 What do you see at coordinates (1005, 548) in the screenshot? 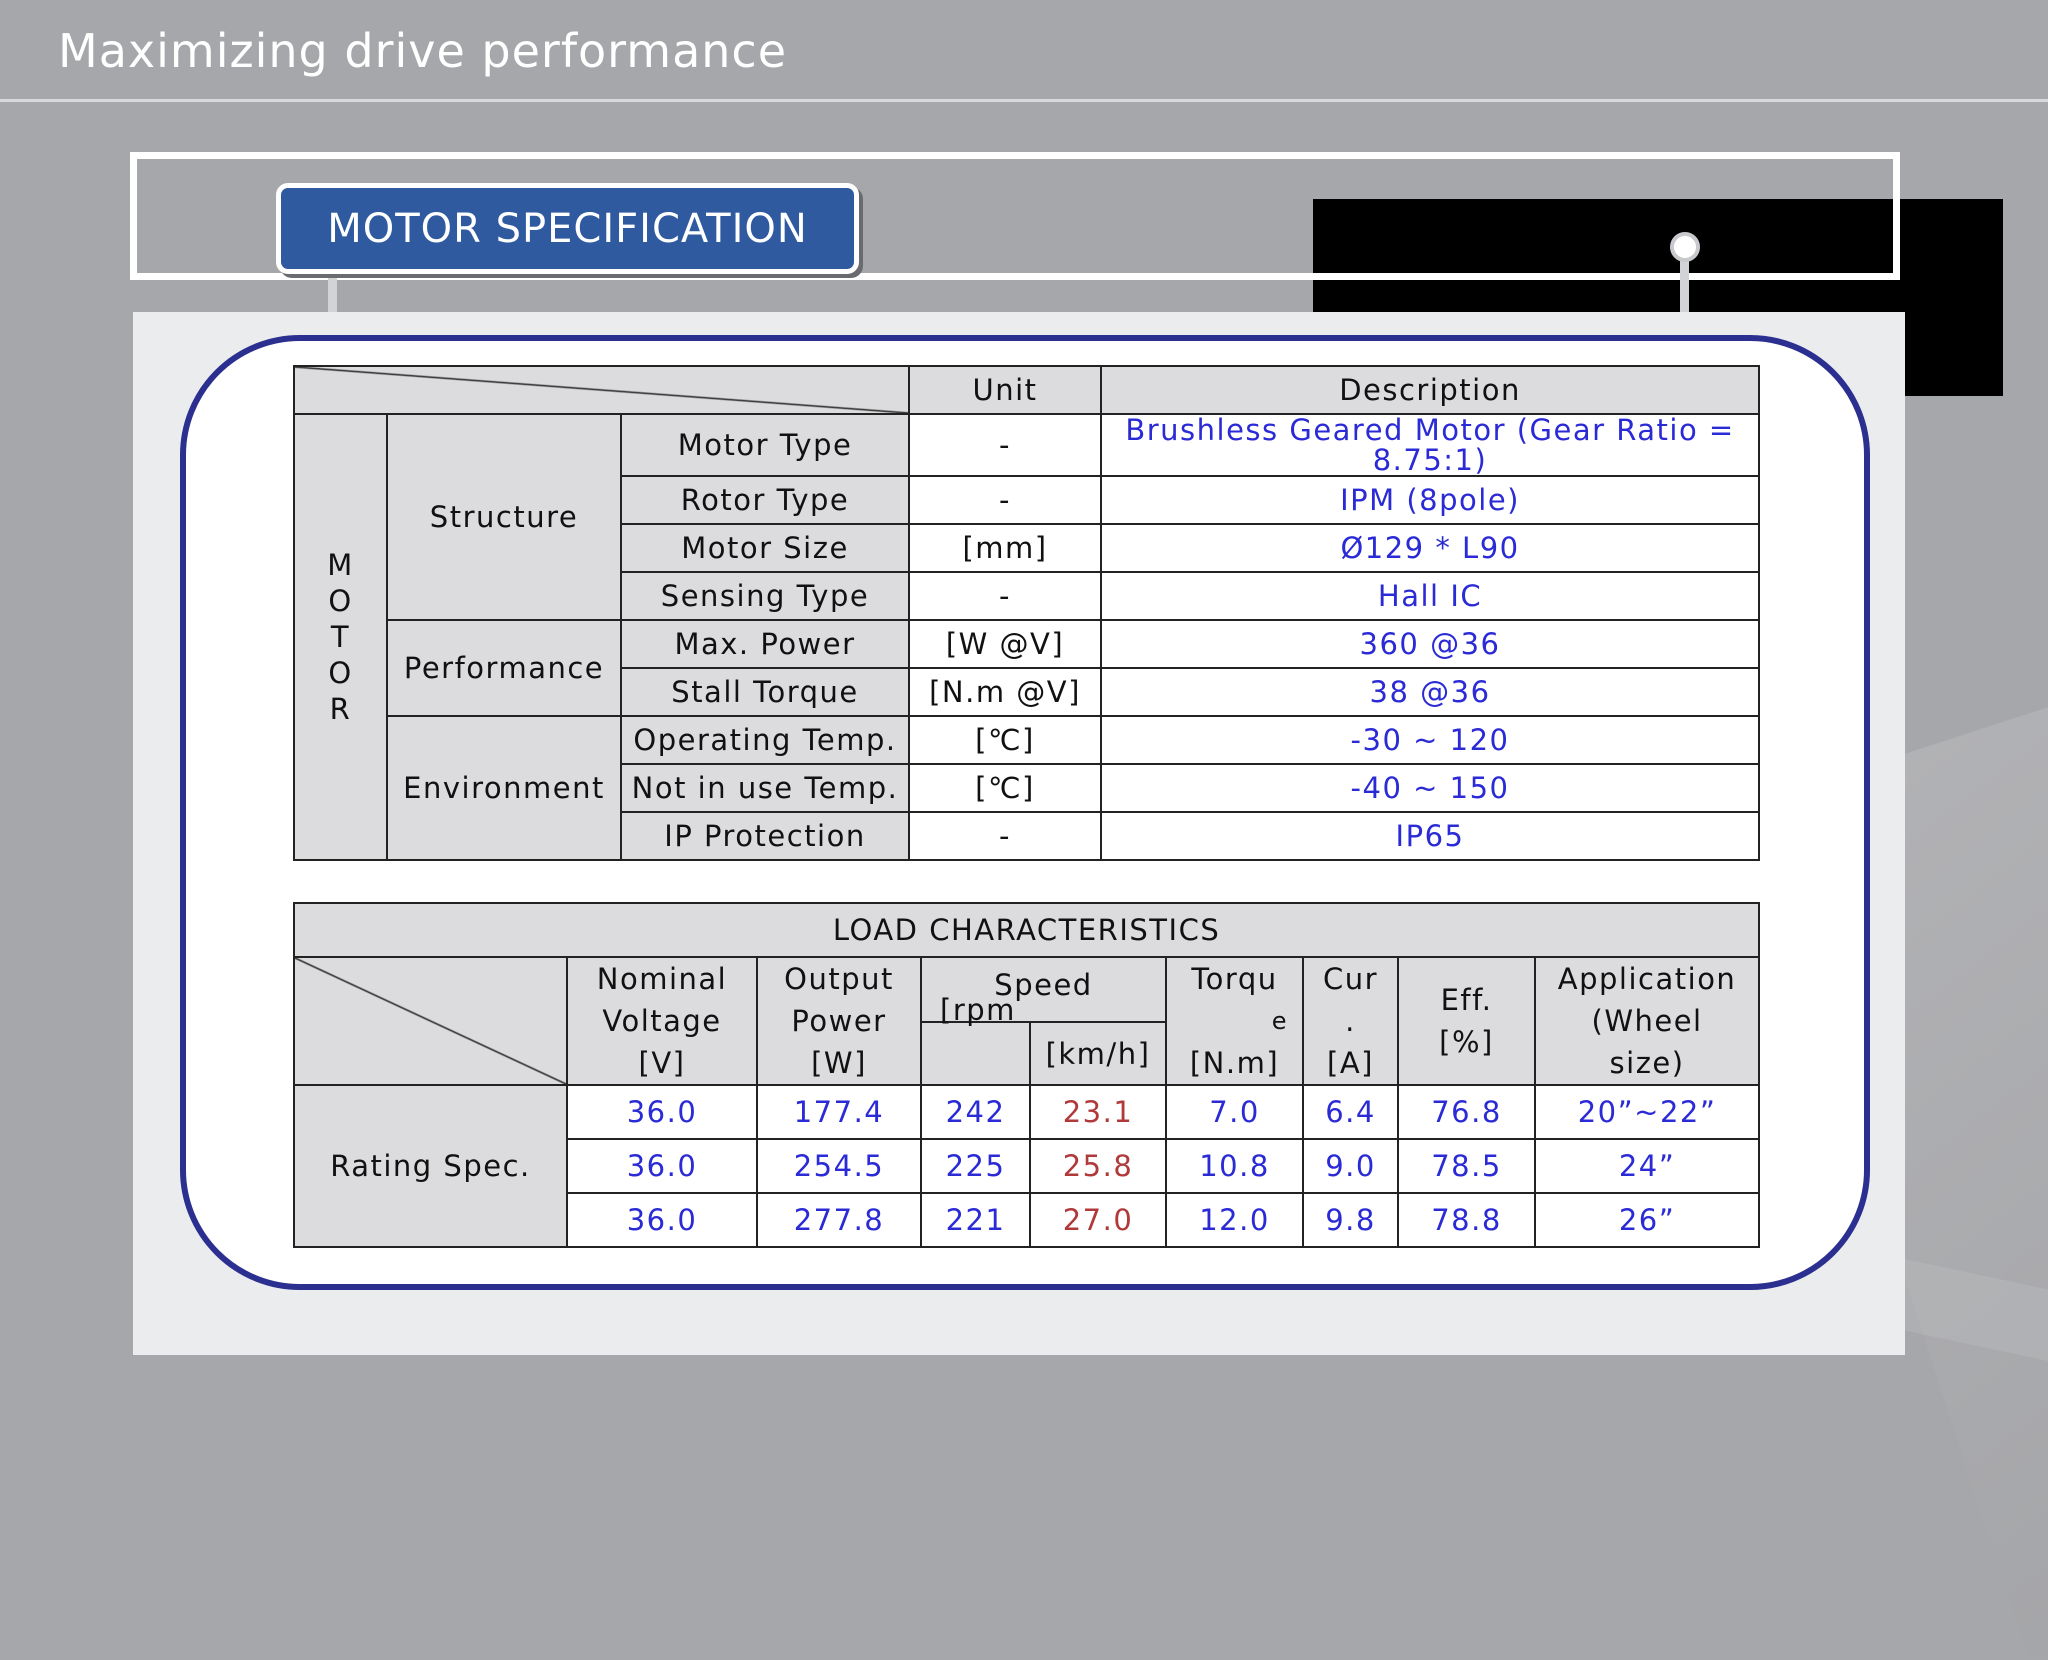
I see `unit-value: [mm]` at bounding box center [1005, 548].